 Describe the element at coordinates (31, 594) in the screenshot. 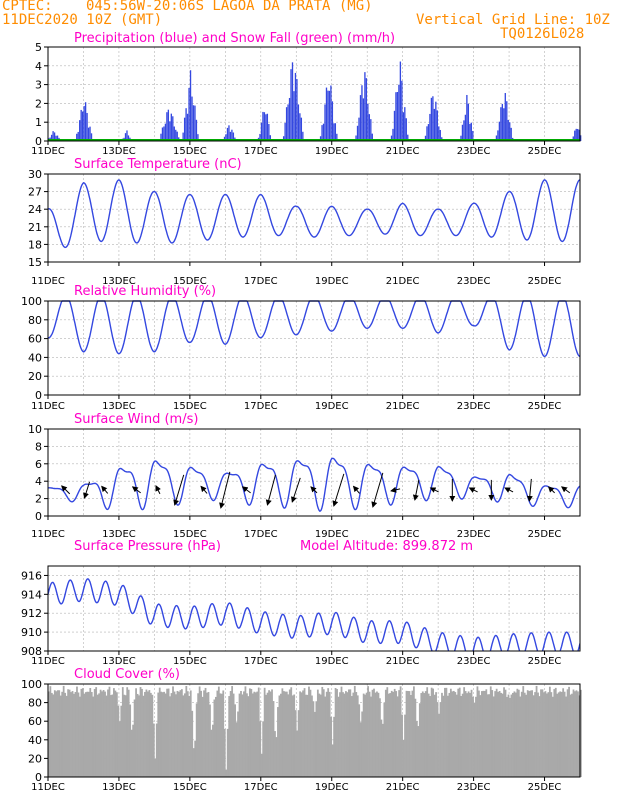

I see `y-tick-label: 914` at that location.